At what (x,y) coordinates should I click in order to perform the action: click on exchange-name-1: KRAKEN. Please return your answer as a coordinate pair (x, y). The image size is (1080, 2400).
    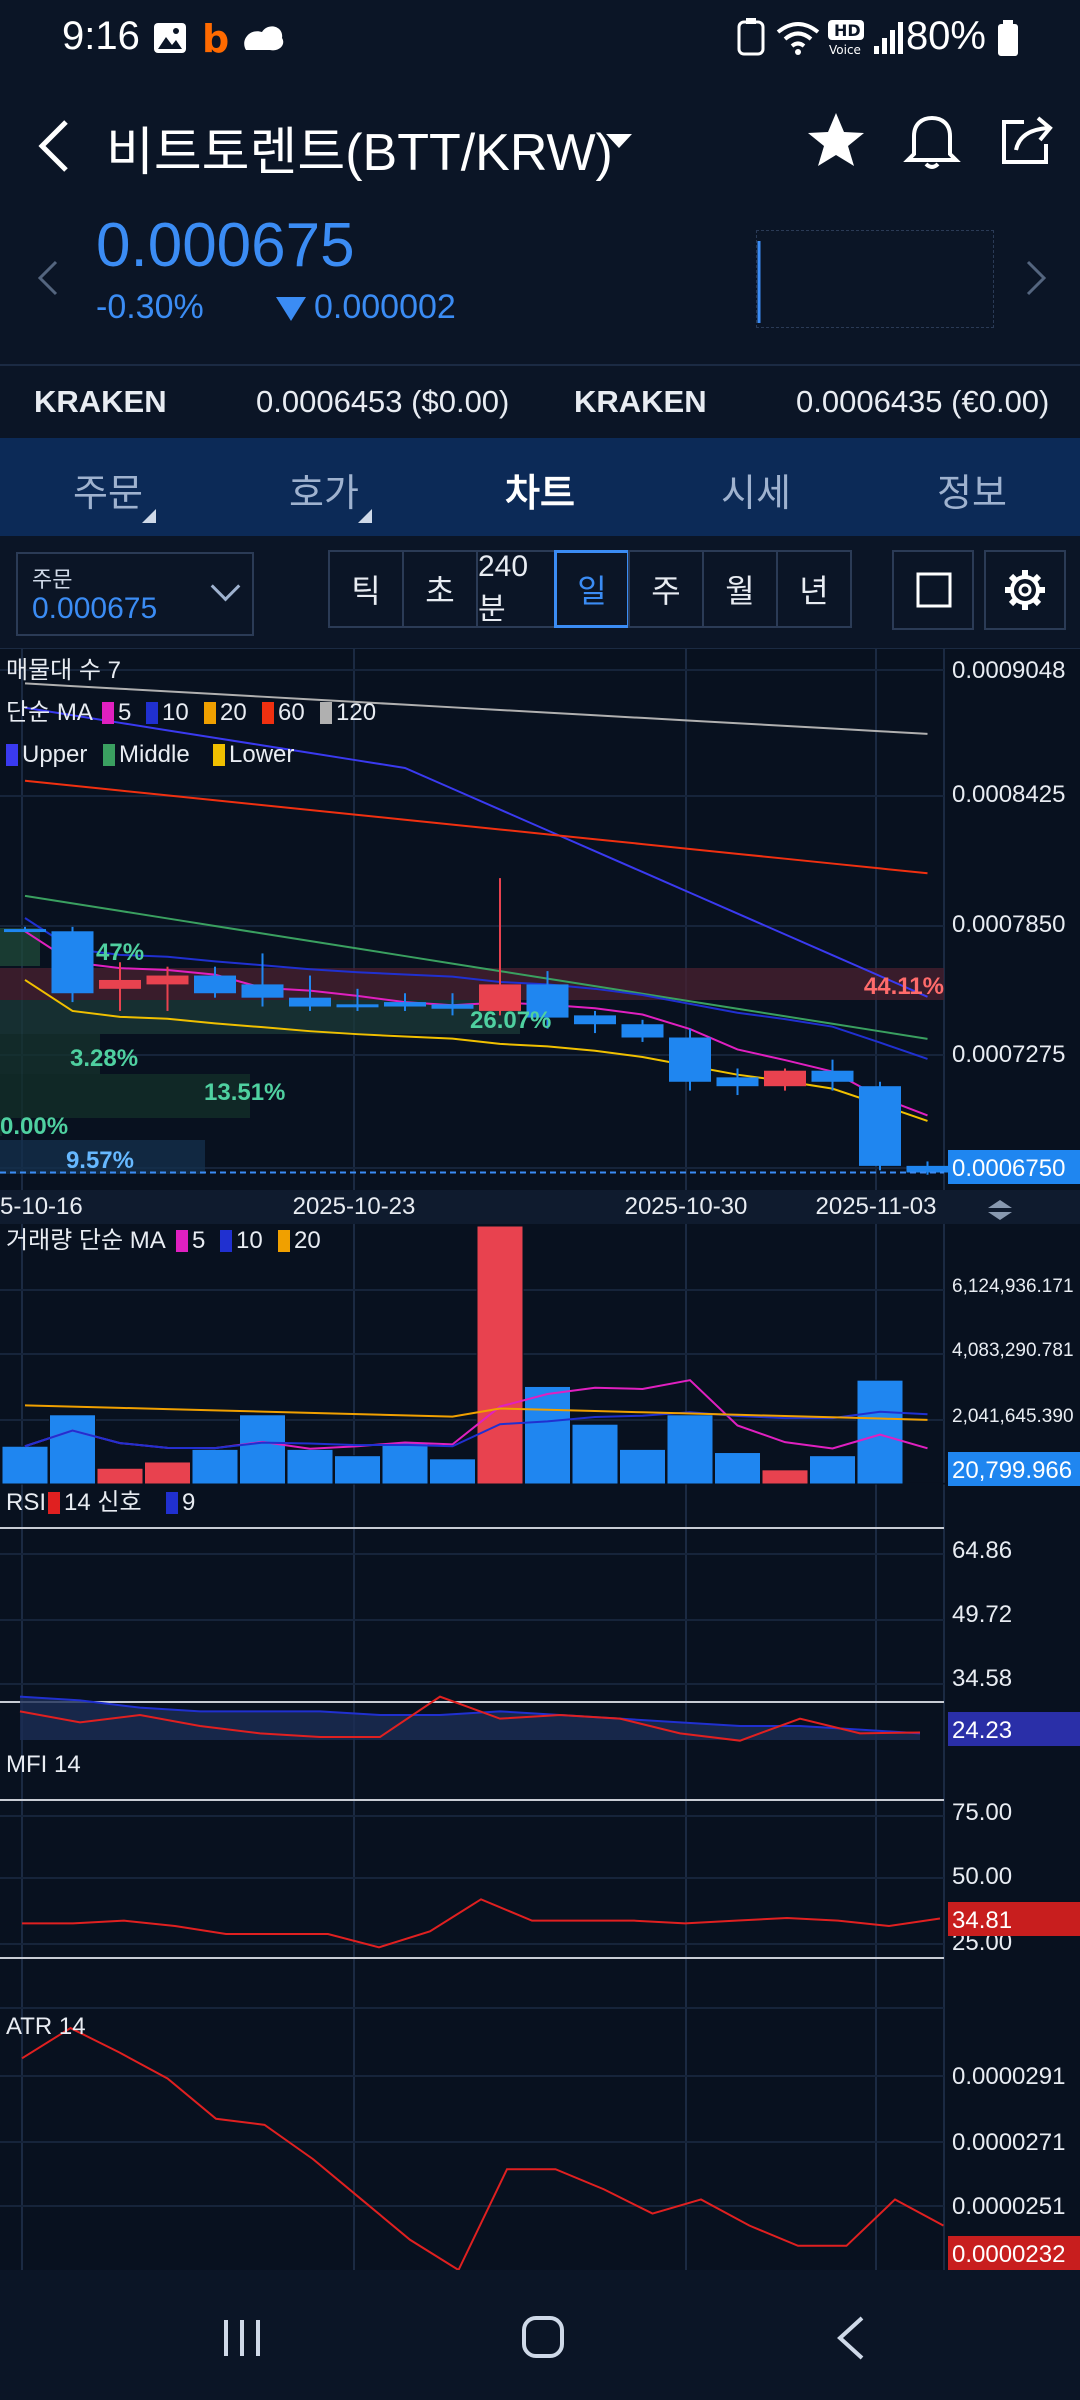
    Looking at the image, I should click on (100, 401).